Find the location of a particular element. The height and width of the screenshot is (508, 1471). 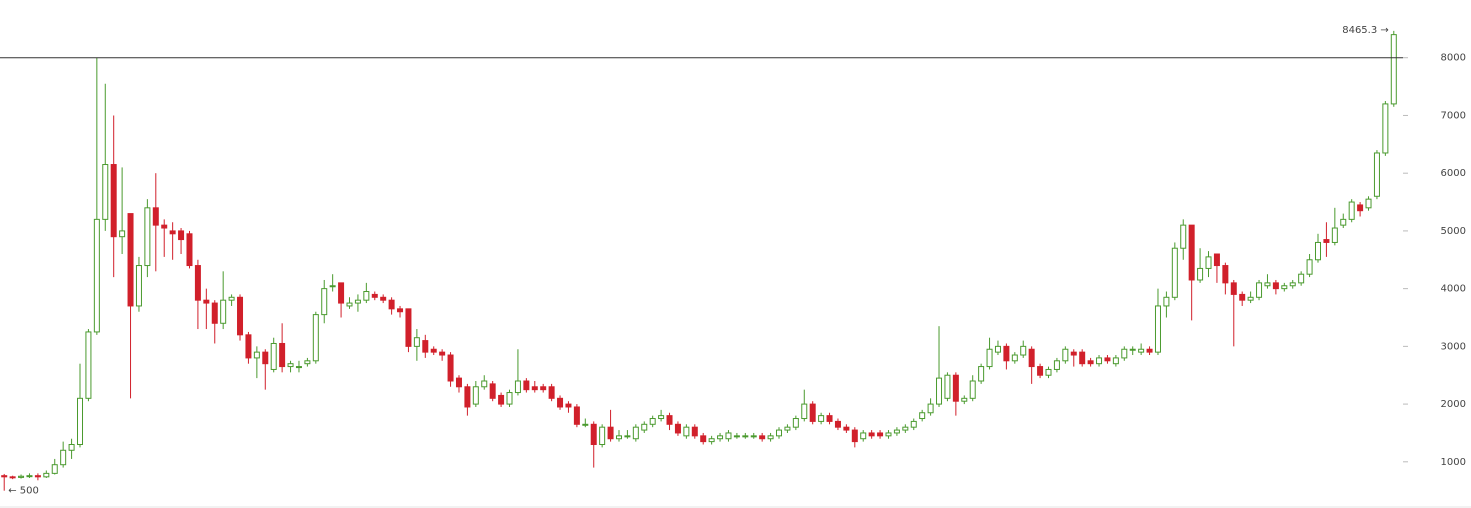

y-tick-label: 4000 is located at coordinates (1453, 289).